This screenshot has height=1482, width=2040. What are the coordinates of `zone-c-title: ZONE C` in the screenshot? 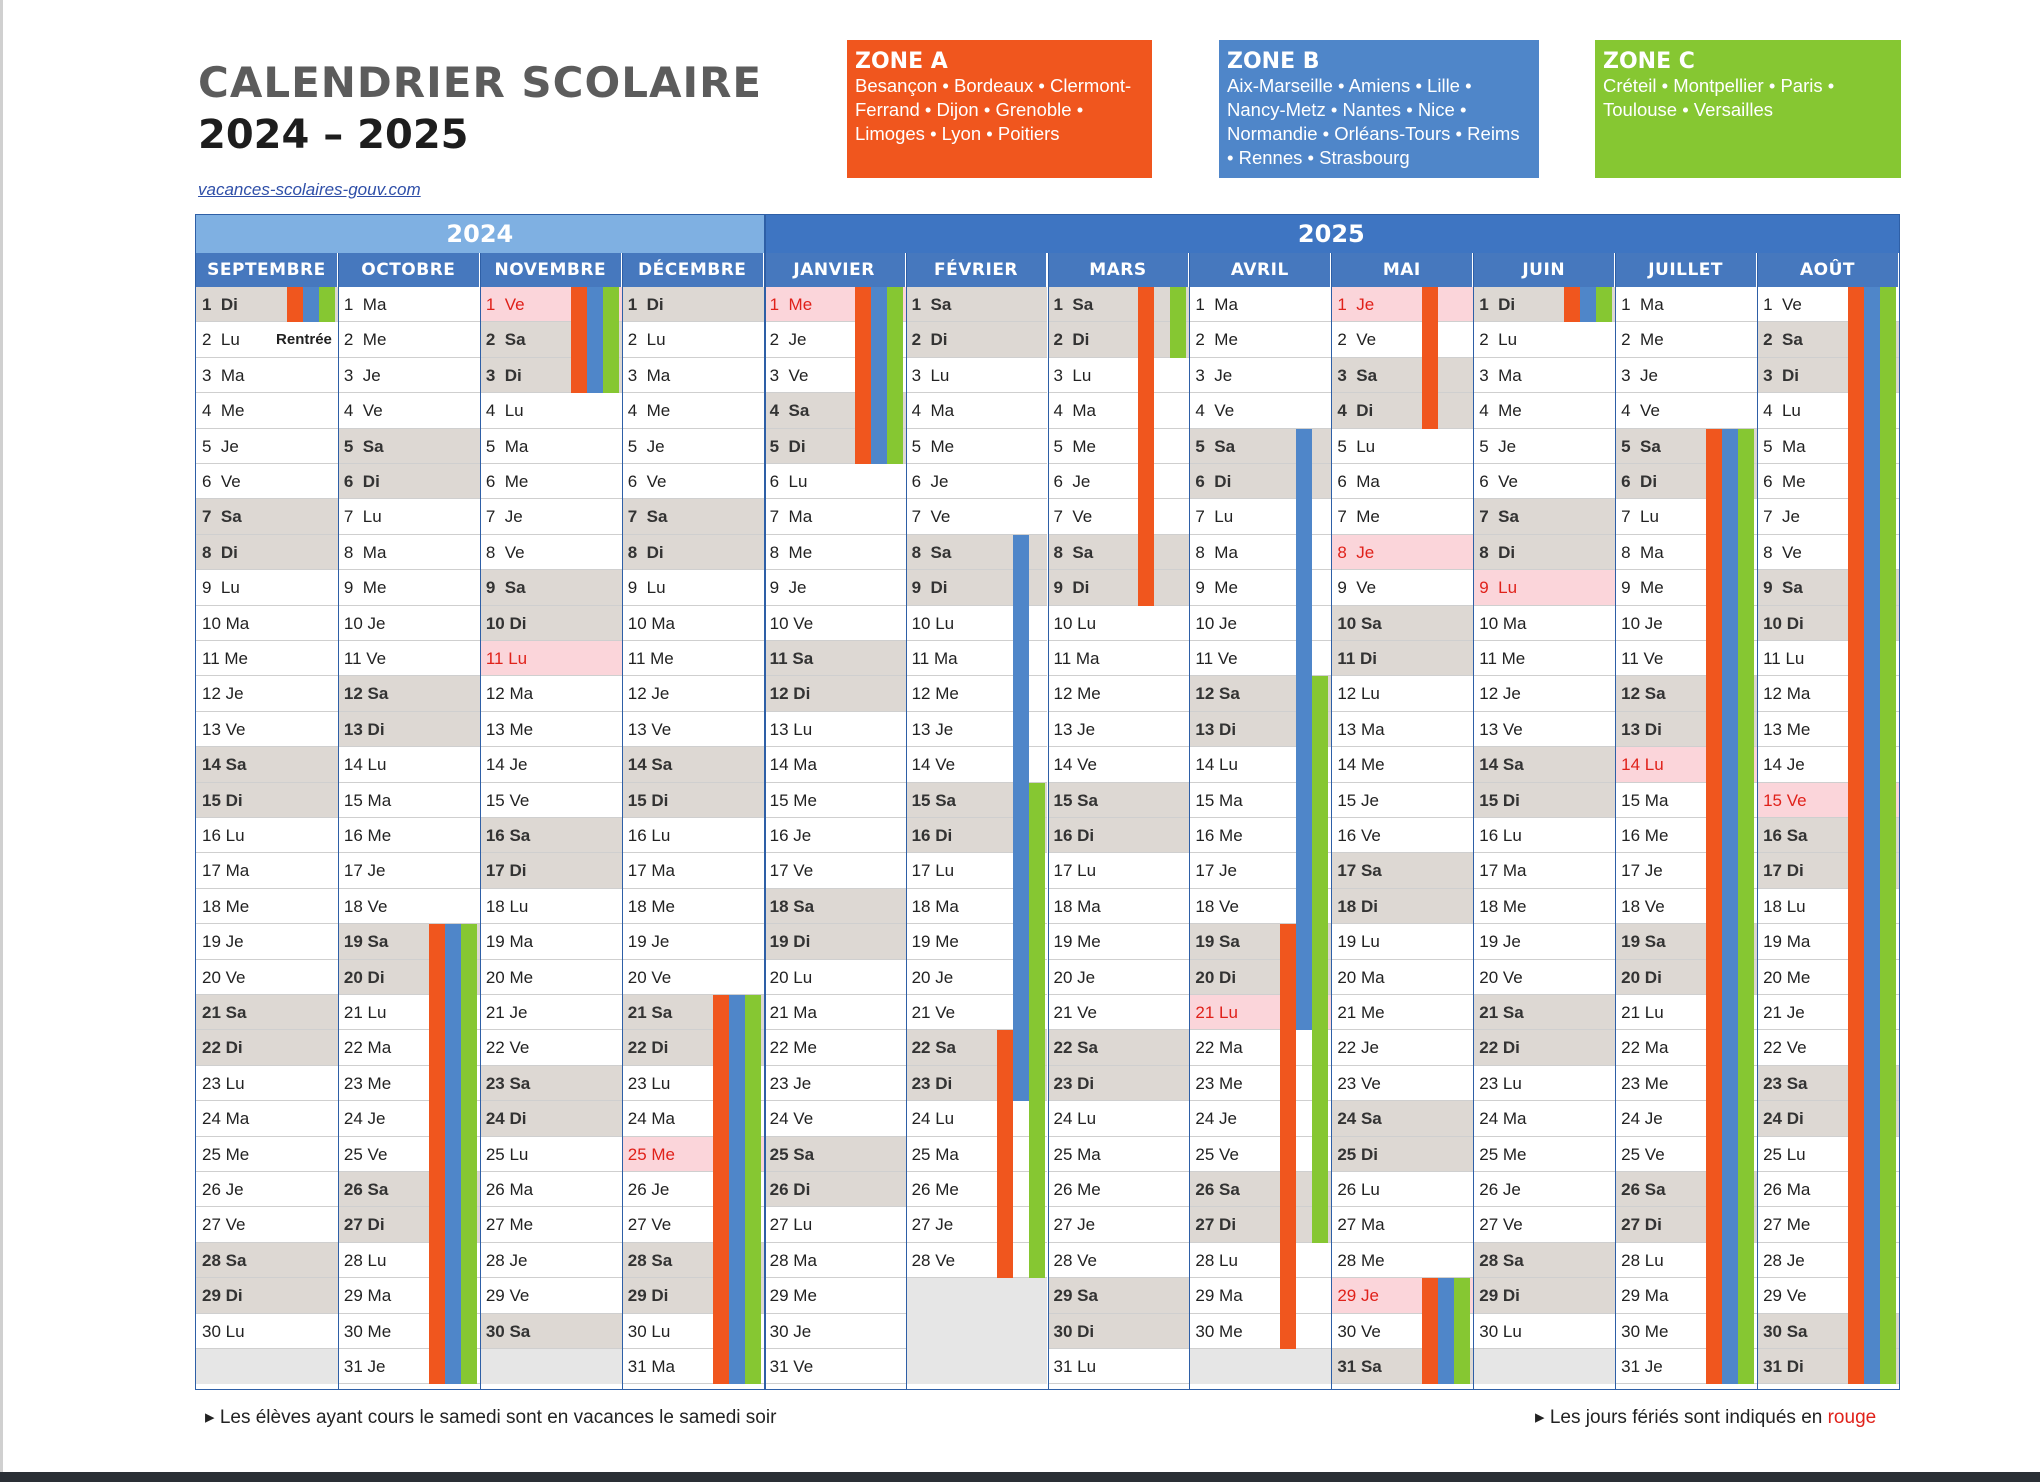 It's located at (1649, 61).